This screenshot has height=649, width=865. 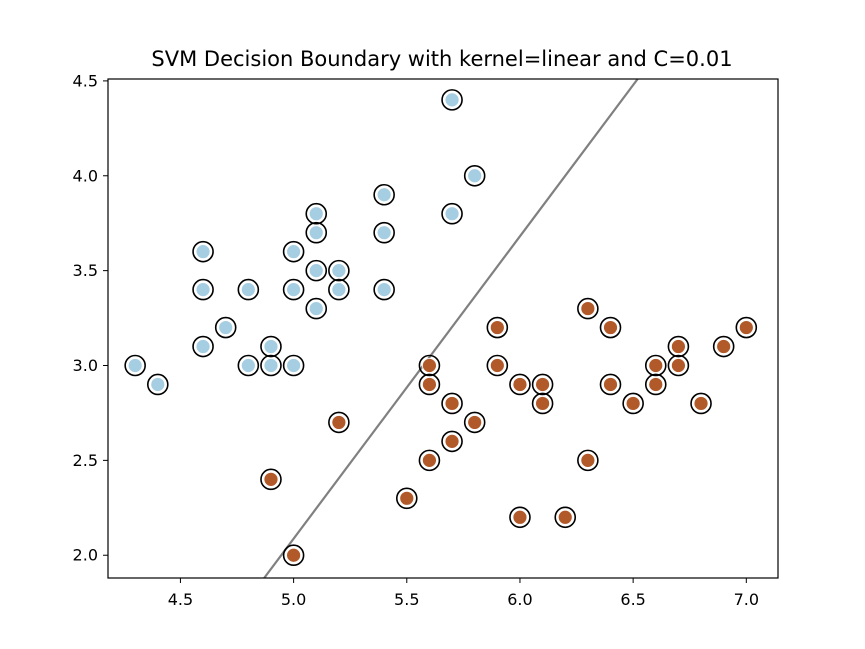 What do you see at coordinates (746, 599) in the screenshot?
I see `x-tick-label: 7.0` at bounding box center [746, 599].